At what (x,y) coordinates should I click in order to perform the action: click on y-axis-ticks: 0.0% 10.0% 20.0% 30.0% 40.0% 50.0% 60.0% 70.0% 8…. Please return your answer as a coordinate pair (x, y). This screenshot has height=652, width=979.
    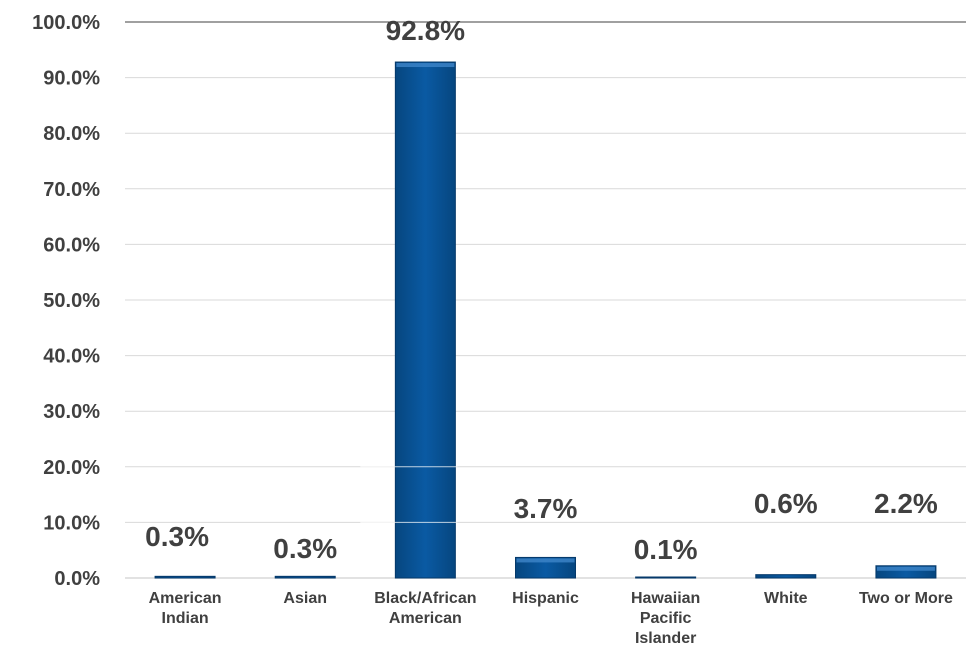
    Looking at the image, I should click on (66, 301).